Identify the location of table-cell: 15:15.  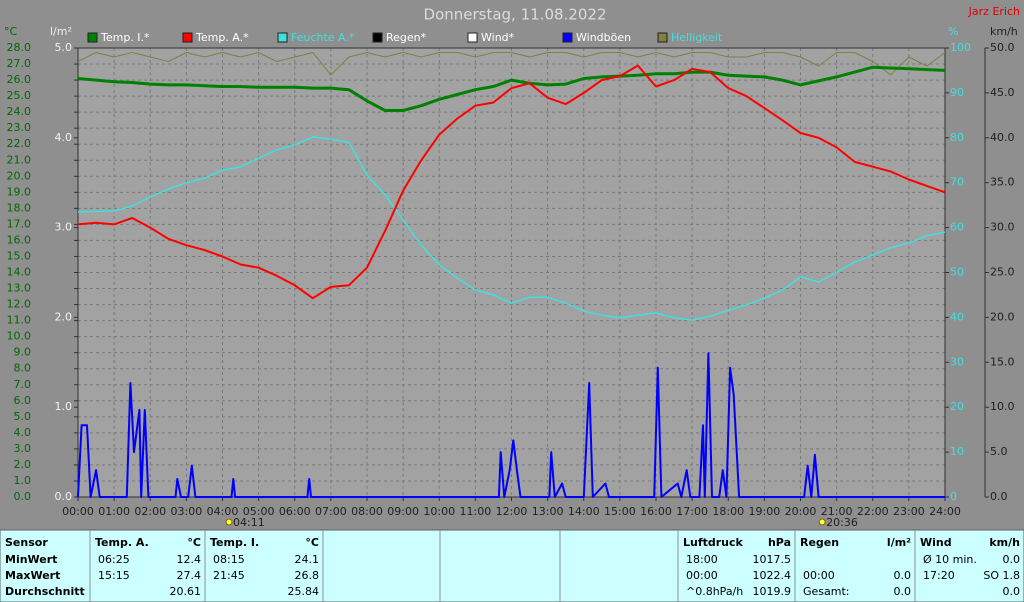
(114, 575).